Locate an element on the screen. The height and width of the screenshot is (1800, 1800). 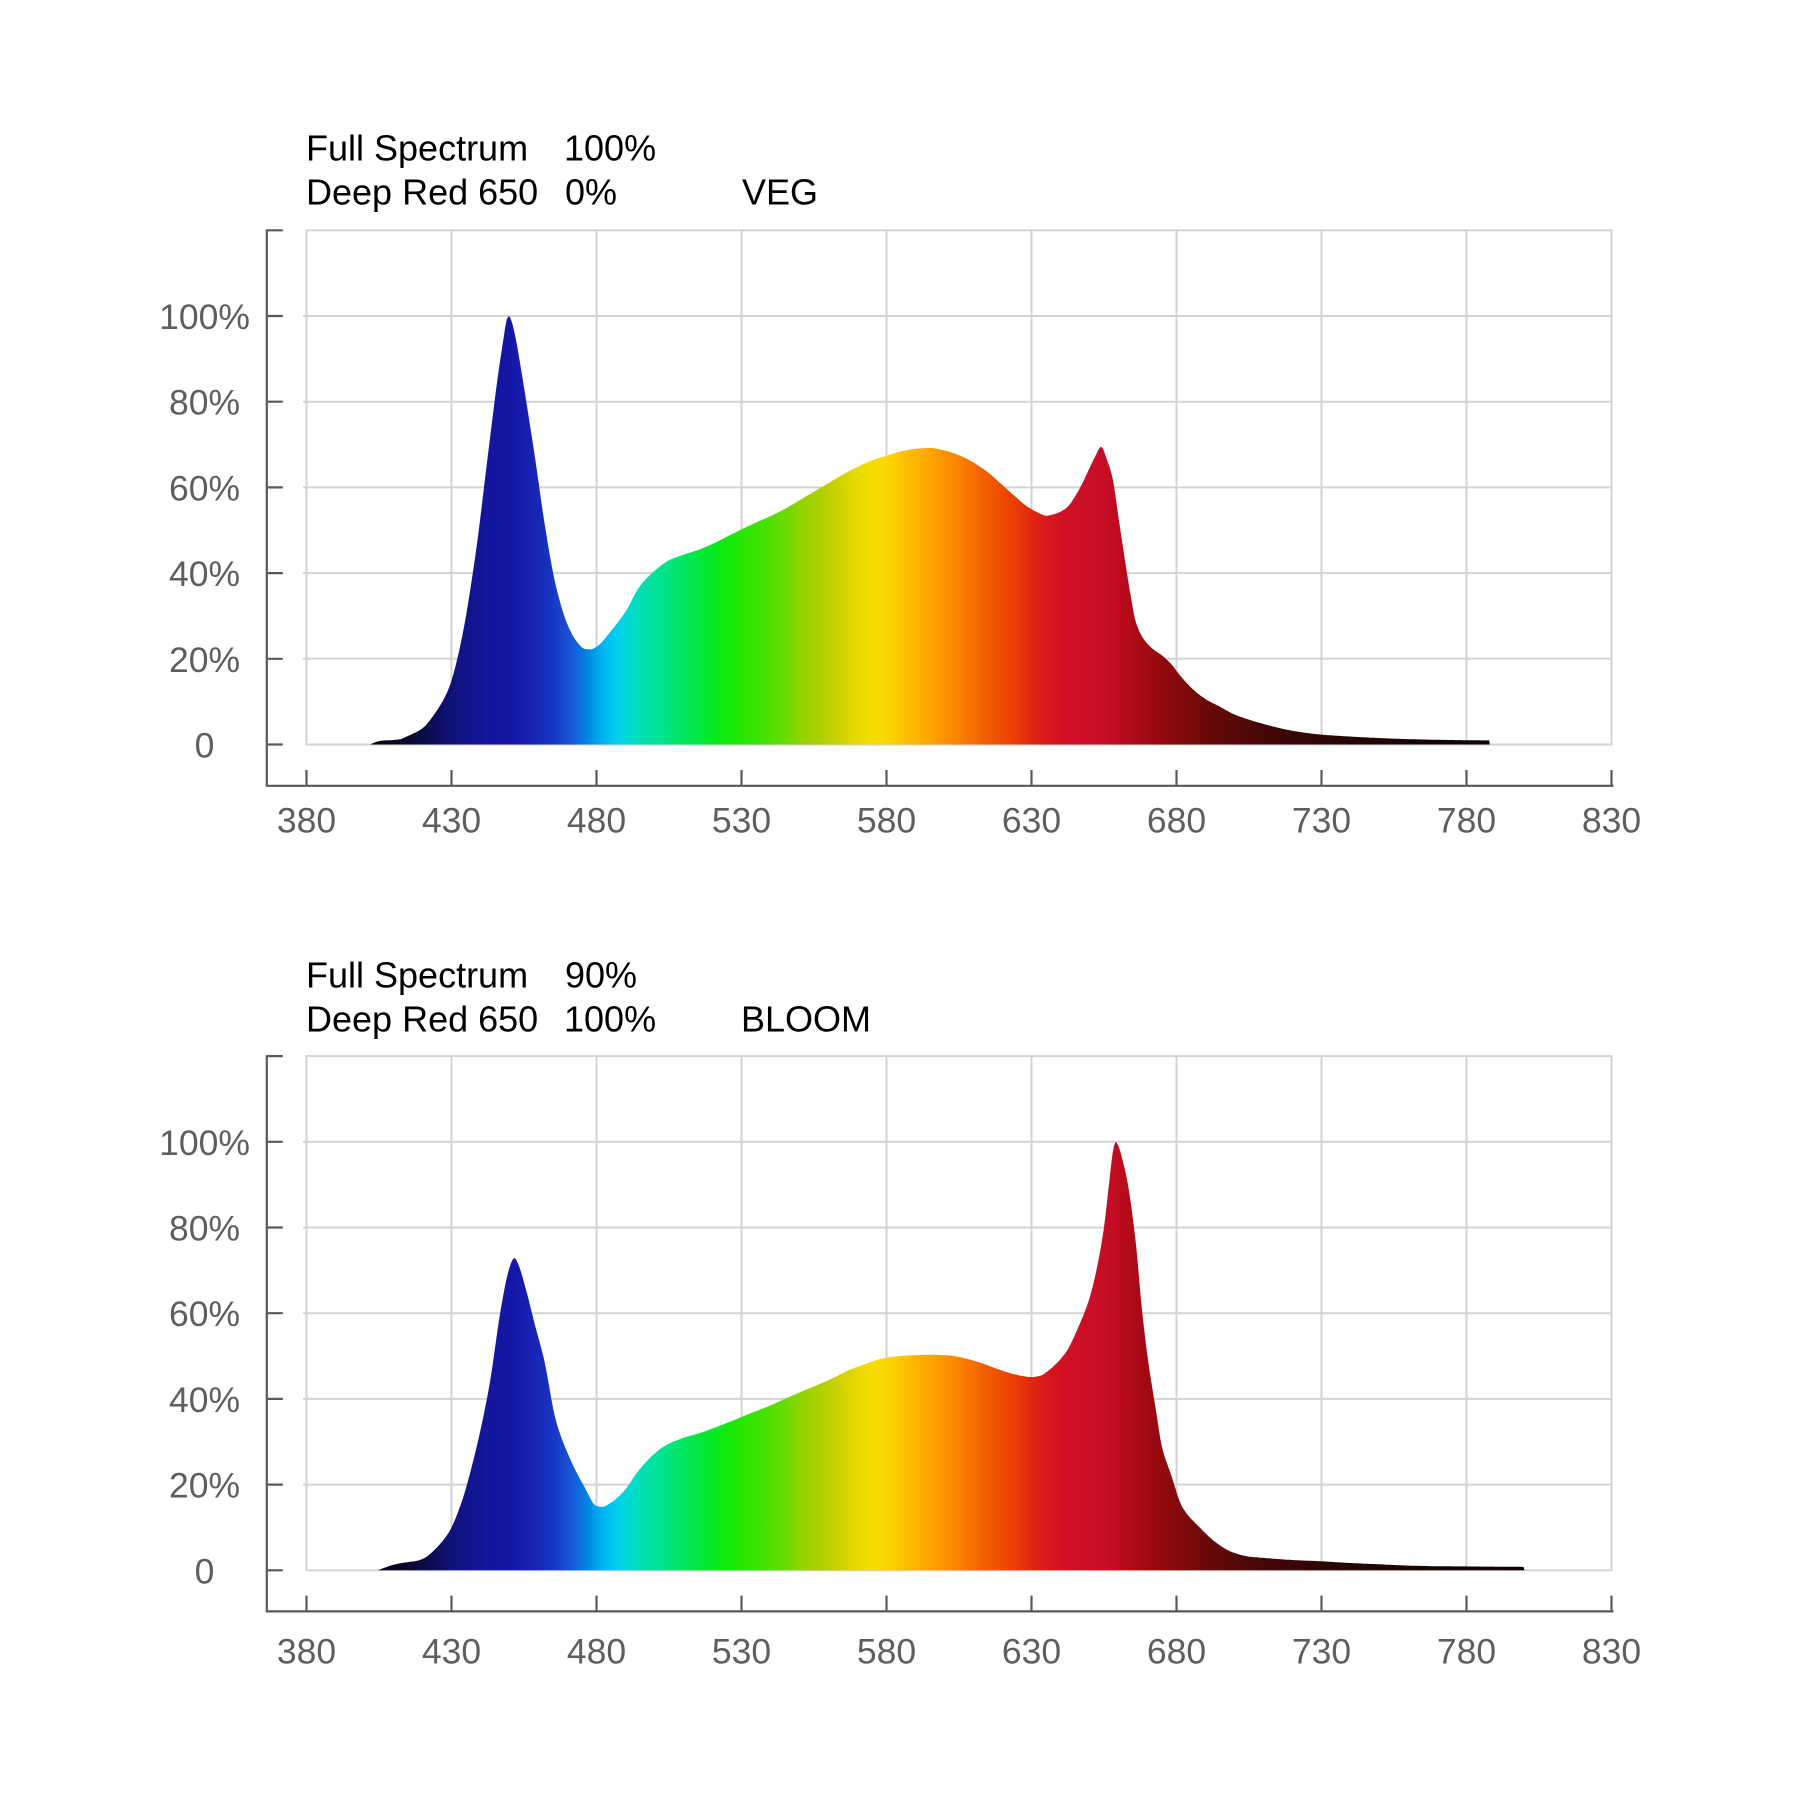
svg-text: 0% is located at coordinates (591, 192).